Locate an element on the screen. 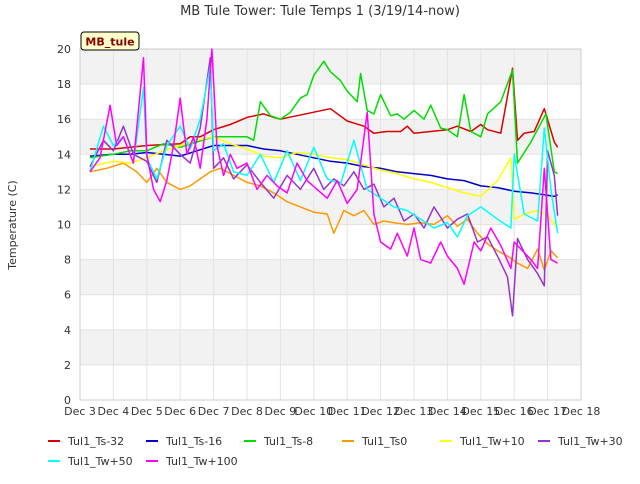 The width and height of the screenshot is (640, 484). y-tick-label: 10 is located at coordinates (64, 225).